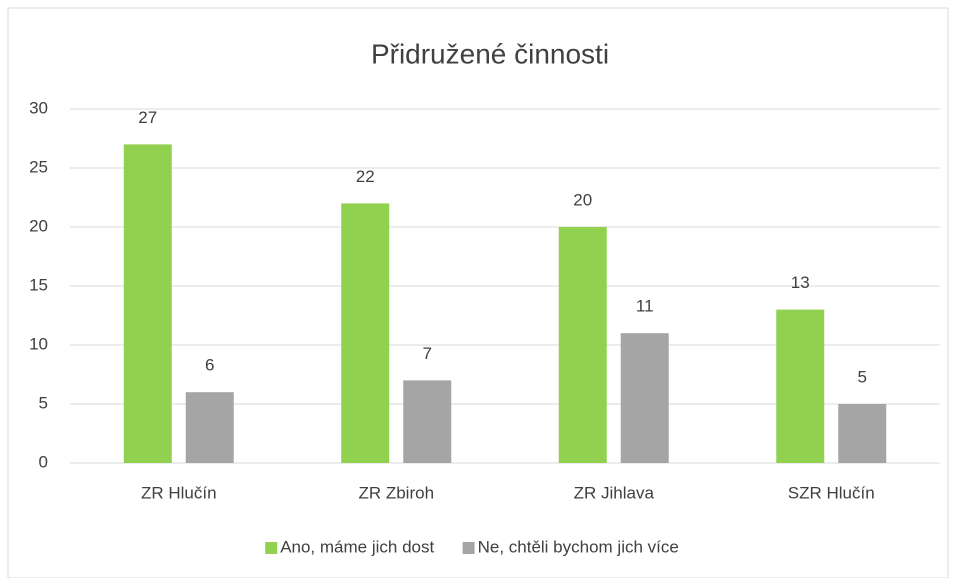  What do you see at coordinates (38, 284) in the screenshot?
I see `y-tick-label: 15` at bounding box center [38, 284].